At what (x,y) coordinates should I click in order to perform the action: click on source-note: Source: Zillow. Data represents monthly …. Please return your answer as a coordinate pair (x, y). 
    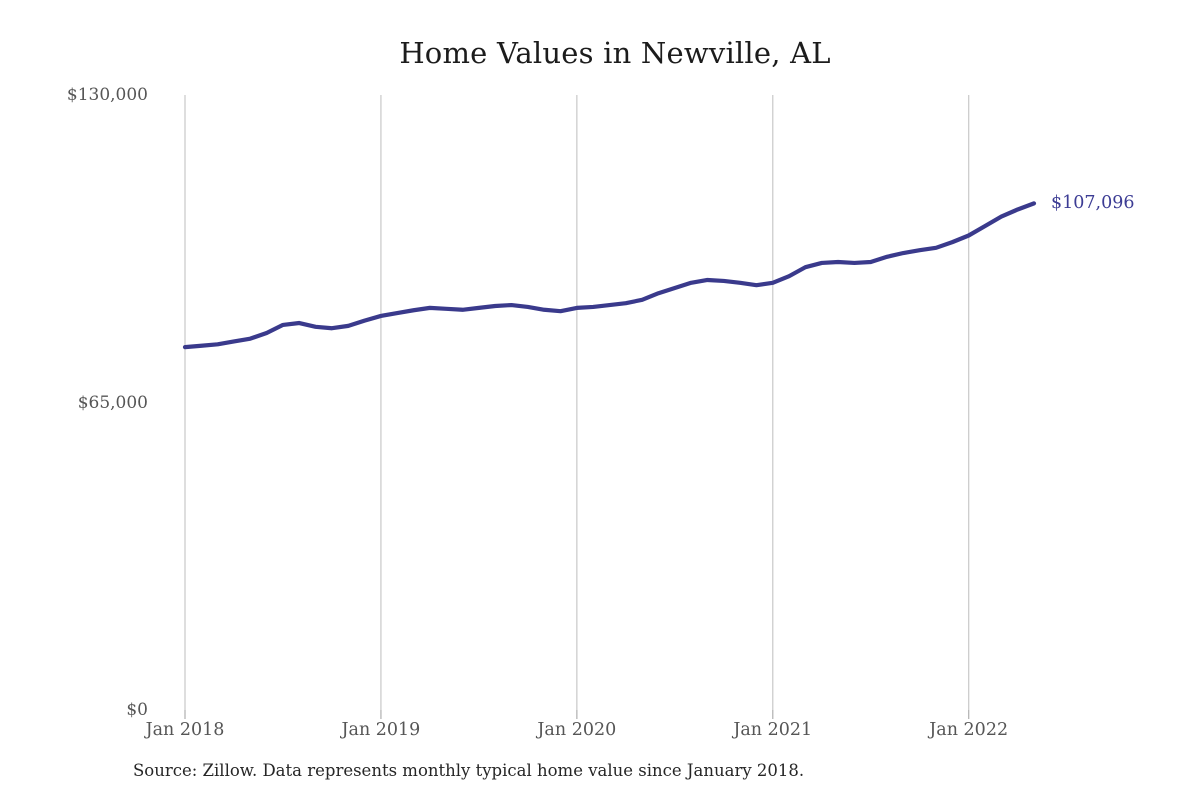
    Looking at the image, I should click on (469, 770).